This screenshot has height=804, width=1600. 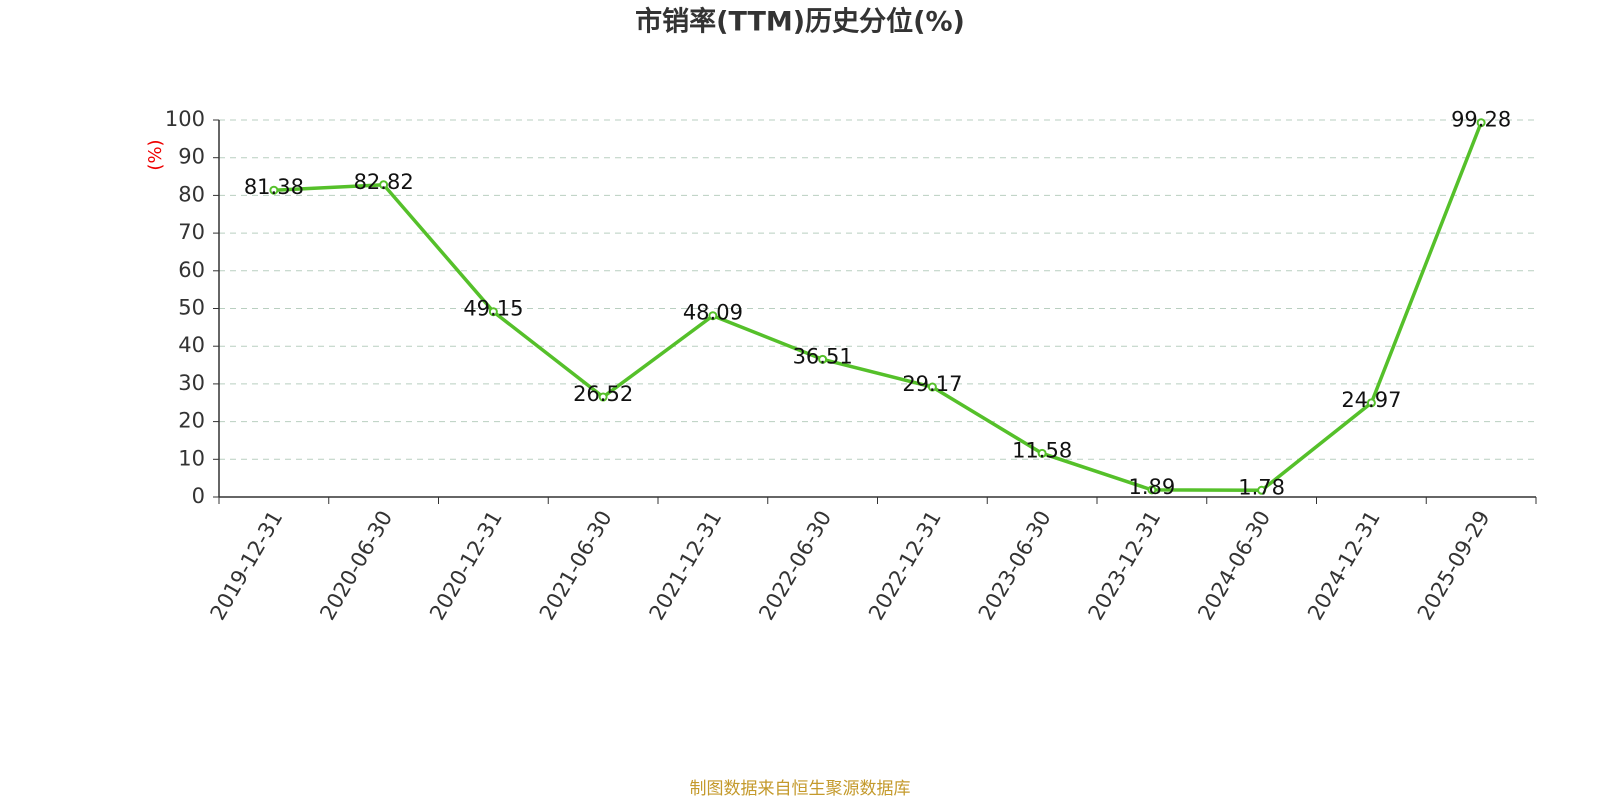 What do you see at coordinates (191, 270) in the screenshot?
I see `y-tick-label: 60` at bounding box center [191, 270].